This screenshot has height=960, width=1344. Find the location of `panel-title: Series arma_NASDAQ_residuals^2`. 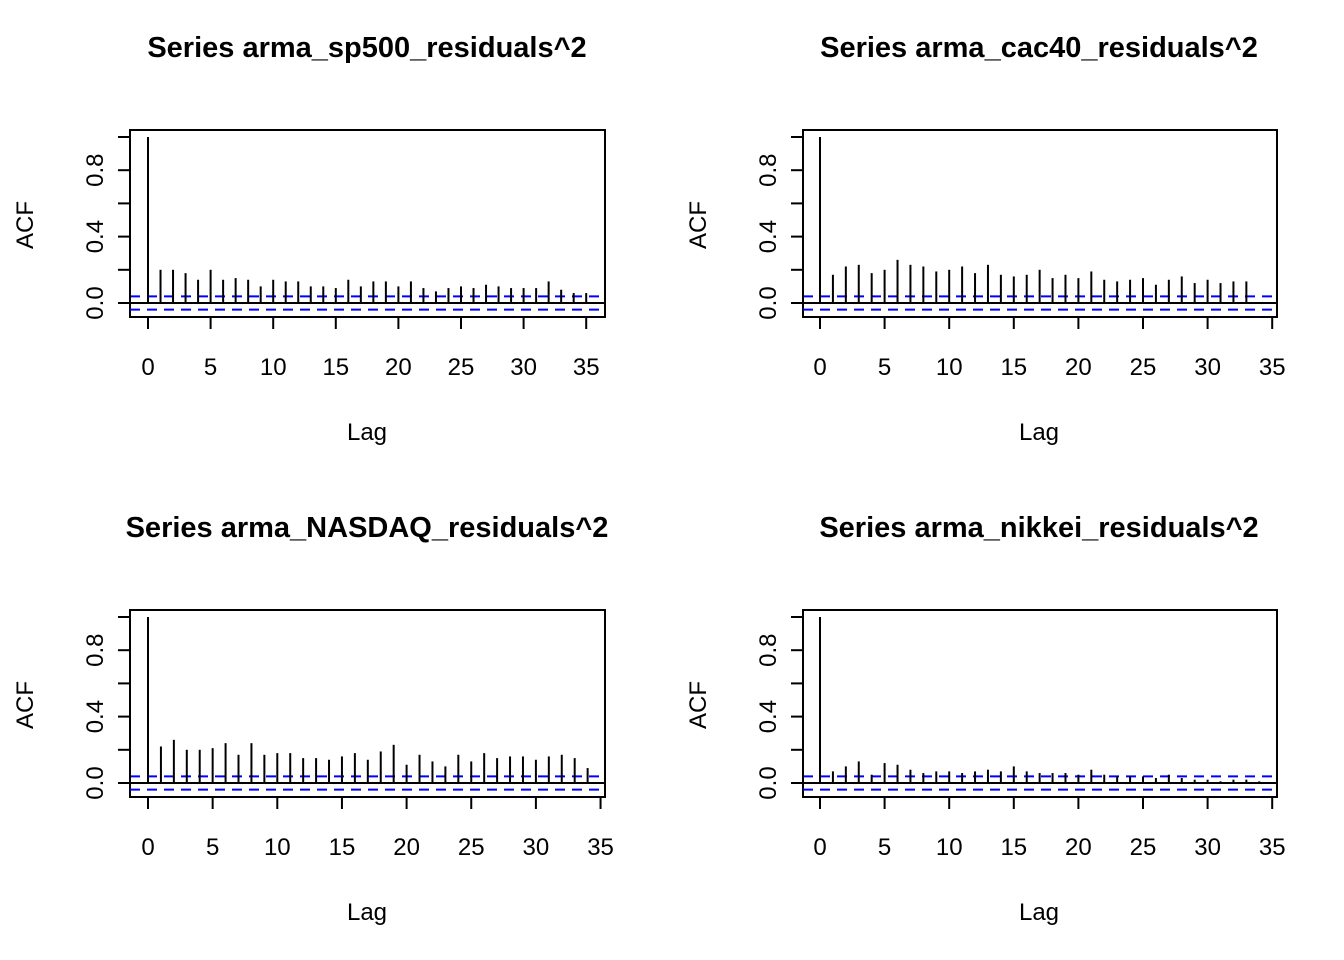

panel-title: Series arma_NASDAQ_residuals^2 is located at coordinates (367, 528).